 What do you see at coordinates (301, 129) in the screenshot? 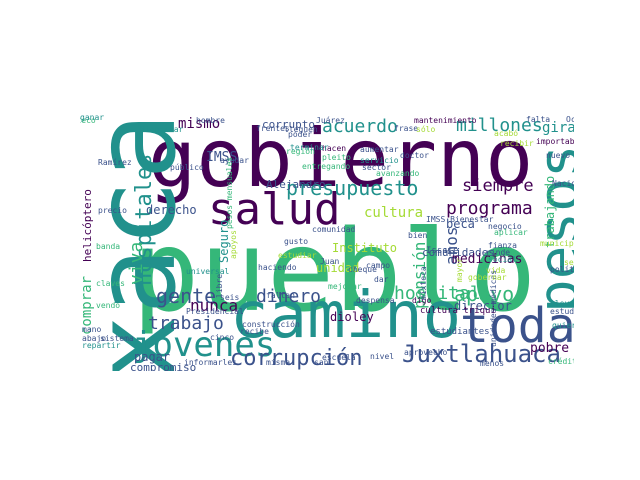
I see `word: lleguen` at bounding box center [301, 129].